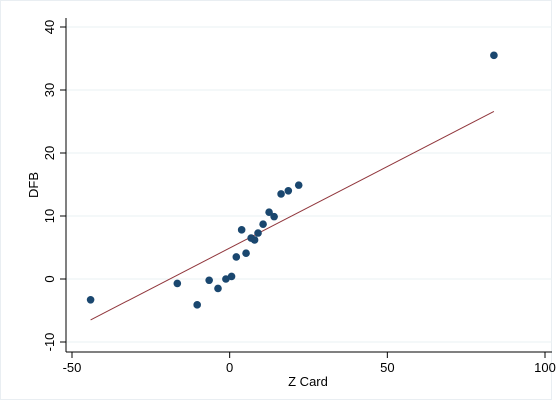 This screenshot has height=404, width=557. Describe the element at coordinates (545, 367) in the screenshot. I see `x-tick-label: 100` at that location.